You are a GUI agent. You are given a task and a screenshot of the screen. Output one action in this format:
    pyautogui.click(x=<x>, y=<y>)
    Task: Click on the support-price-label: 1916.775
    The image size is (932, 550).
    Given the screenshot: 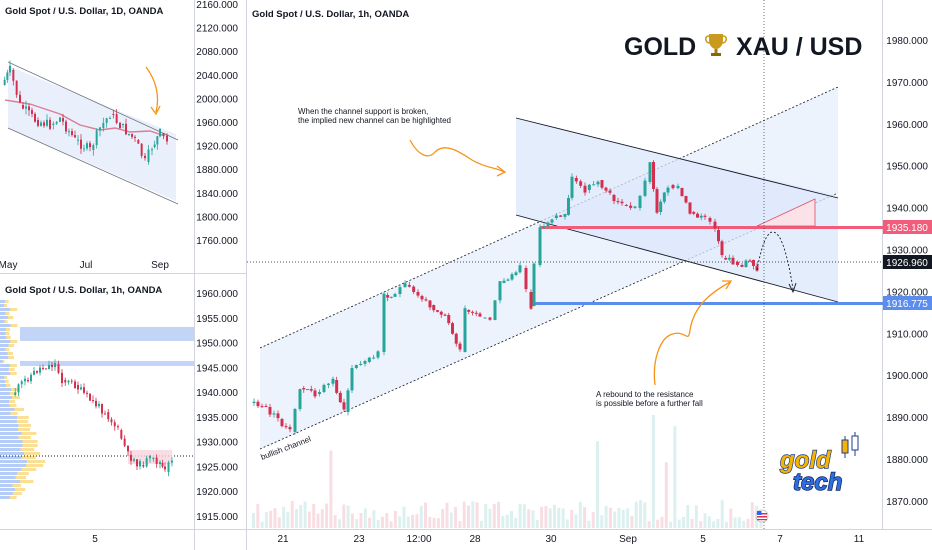 What is the action you would take?
    pyautogui.click(x=907, y=303)
    